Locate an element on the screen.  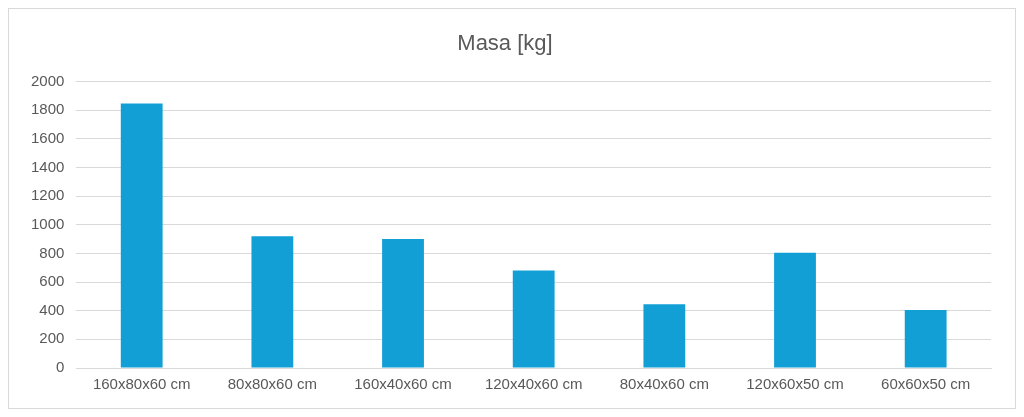
y-tick-label: 200 is located at coordinates (52, 338).